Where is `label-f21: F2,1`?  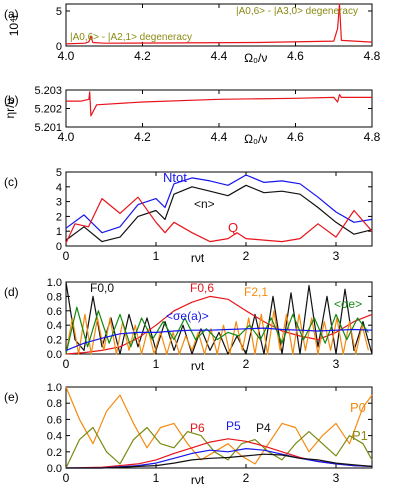 label-f21: F2,1 is located at coordinates (256, 292).